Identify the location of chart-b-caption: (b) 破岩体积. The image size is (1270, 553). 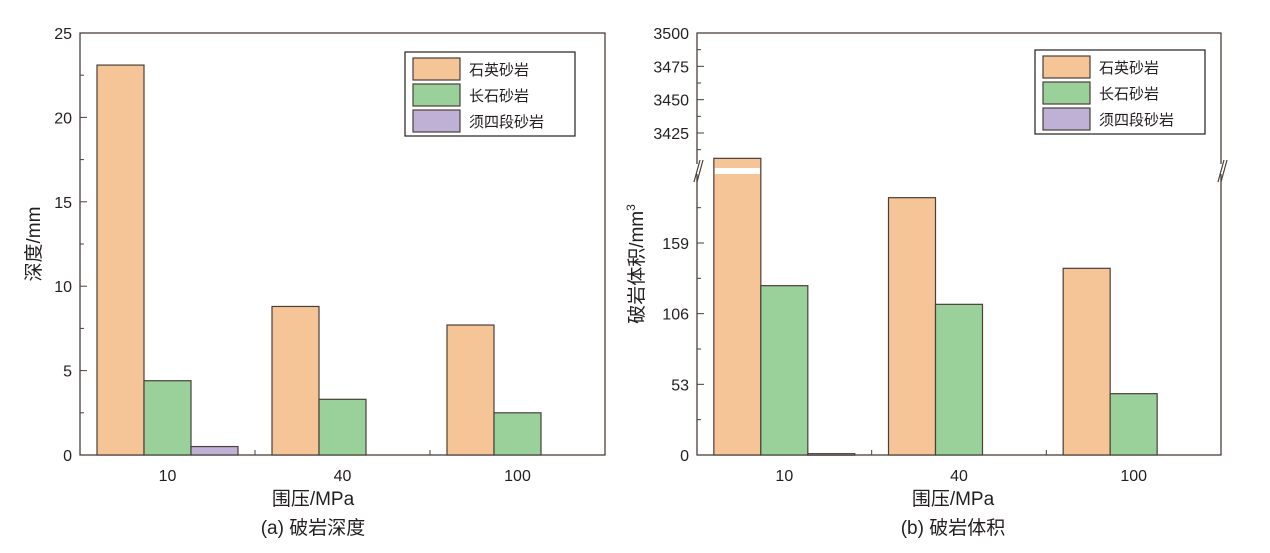
(953, 528).